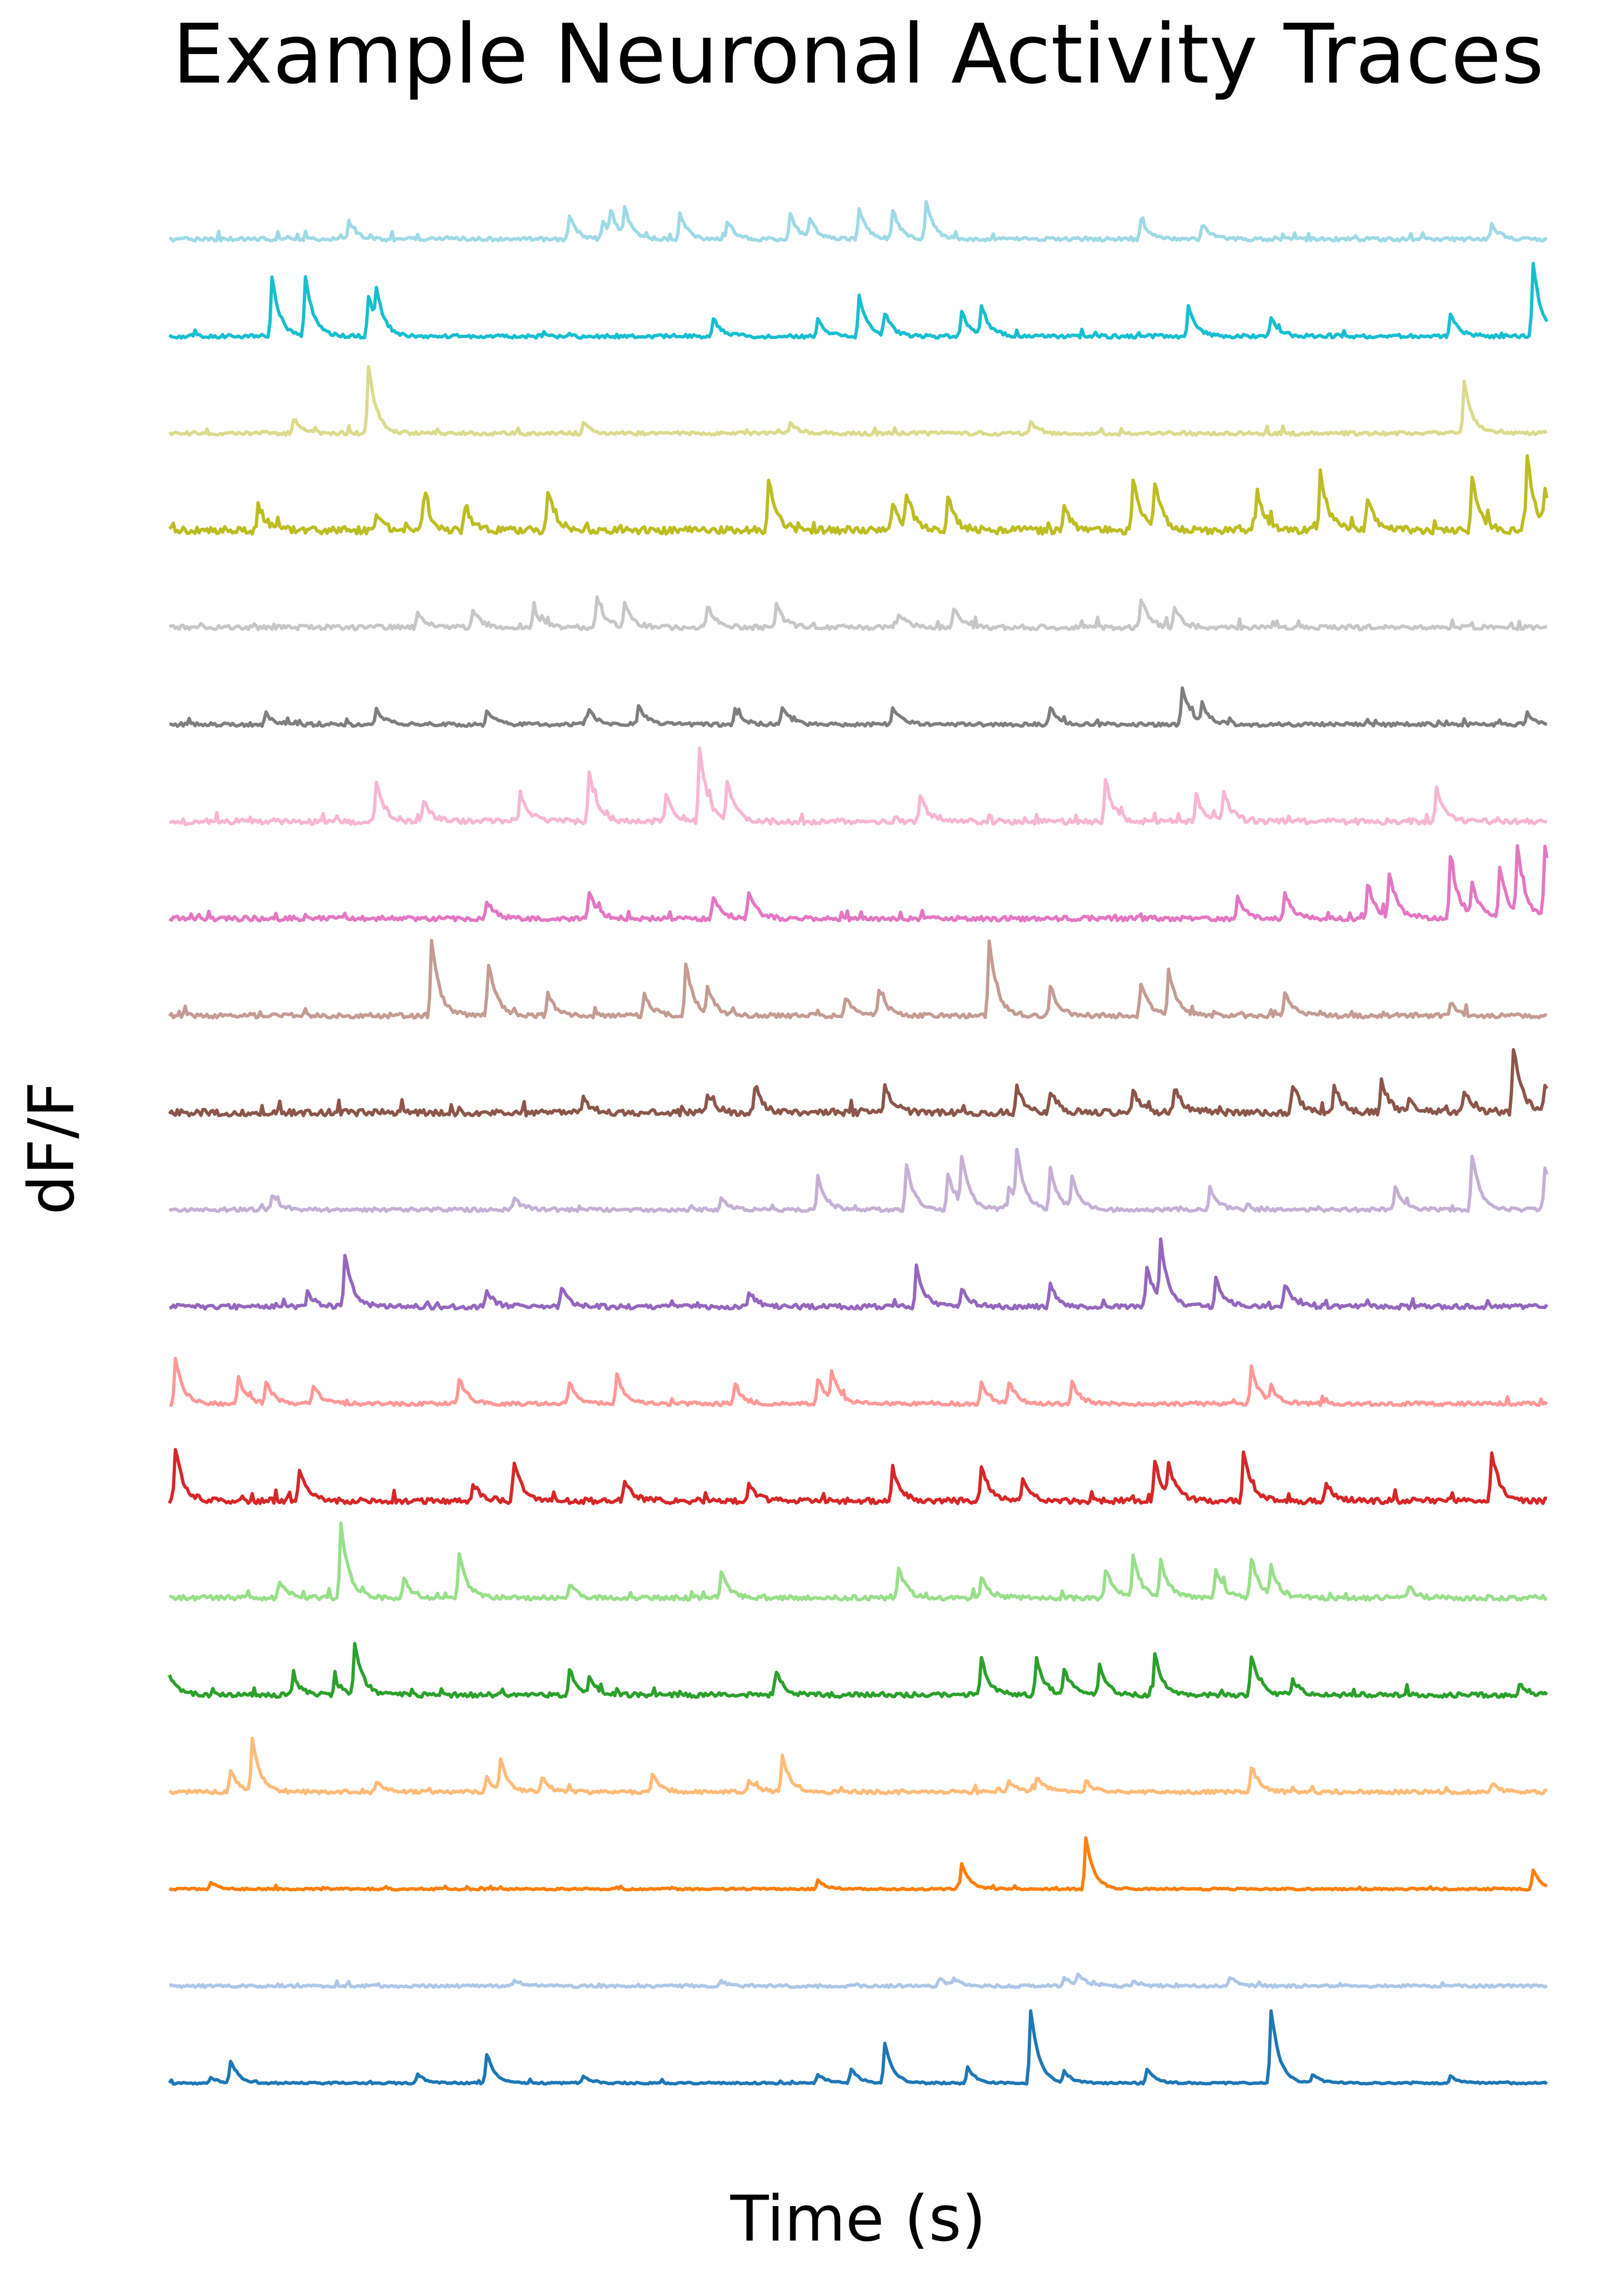 The width and height of the screenshot is (1624, 2281). I want to click on x-axis-label: Time (s), so click(858, 2220).